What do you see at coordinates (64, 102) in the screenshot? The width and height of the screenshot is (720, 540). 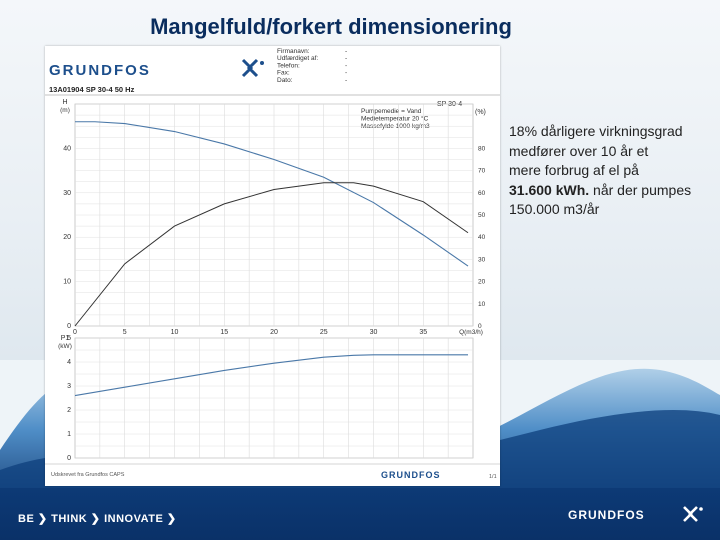 I see `y-axis-label: H` at bounding box center [64, 102].